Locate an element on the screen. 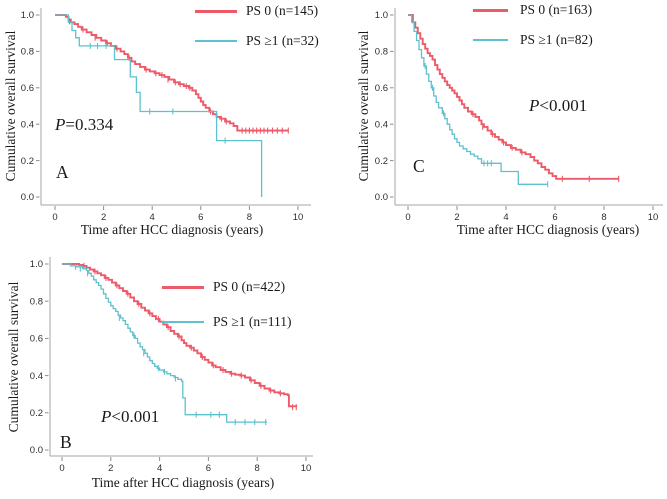 The width and height of the screenshot is (667, 499). legend-item-ps1: PS ≥1 (n=82) is located at coordinates (533, 40).